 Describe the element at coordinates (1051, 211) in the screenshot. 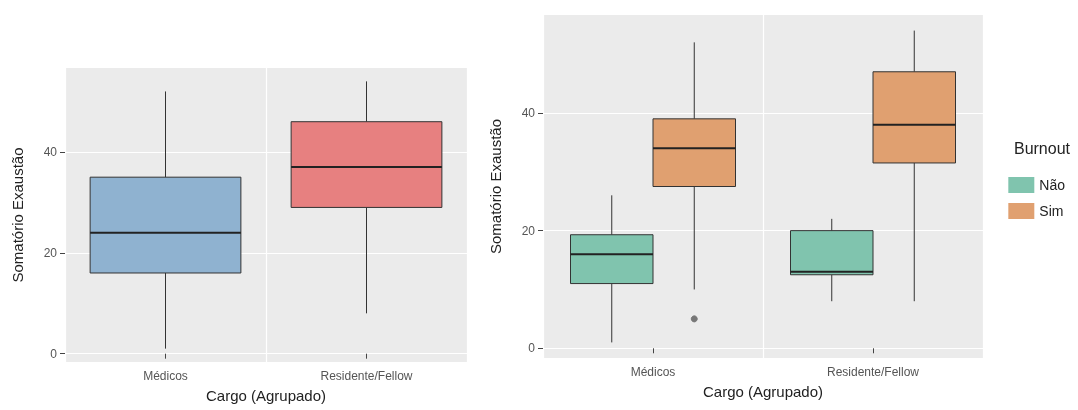

I see `legend-label: Sim` at that location.